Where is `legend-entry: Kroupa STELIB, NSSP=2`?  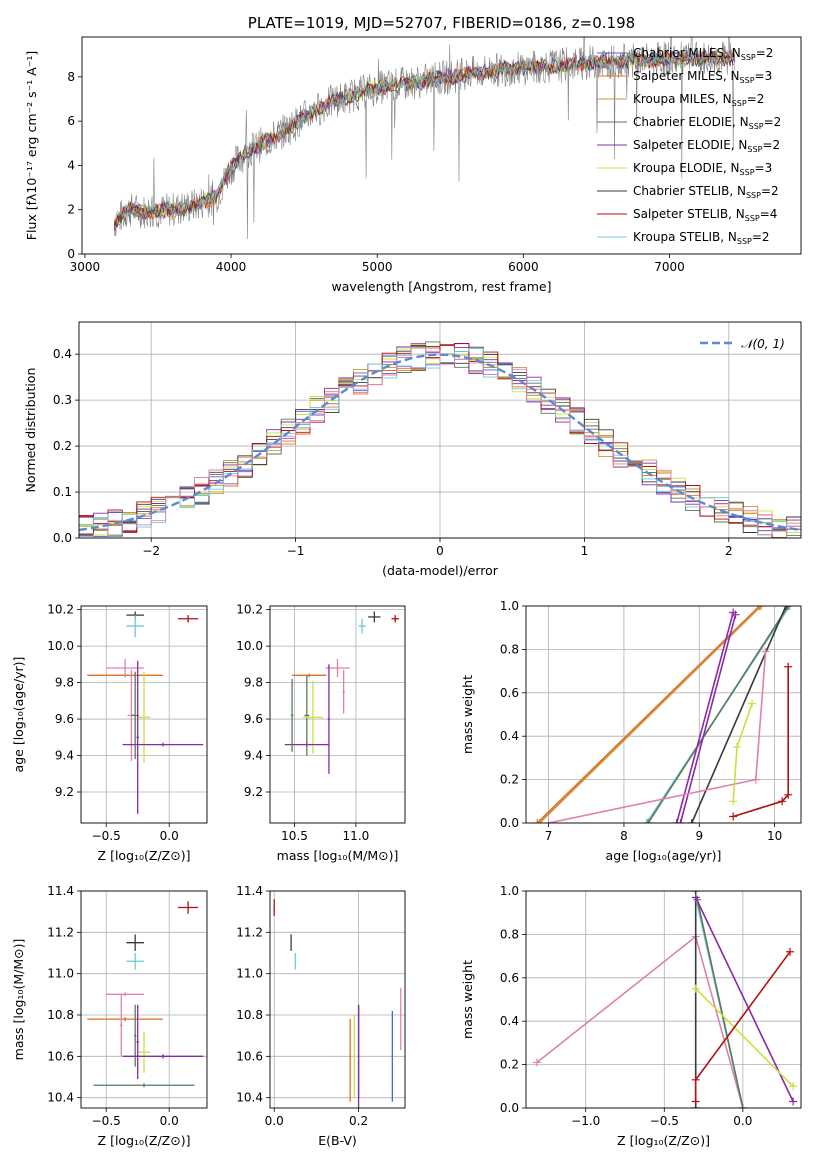 legend-entry: Kroupa STELIB, NSSP=2 is located at coordinates (701, 238).